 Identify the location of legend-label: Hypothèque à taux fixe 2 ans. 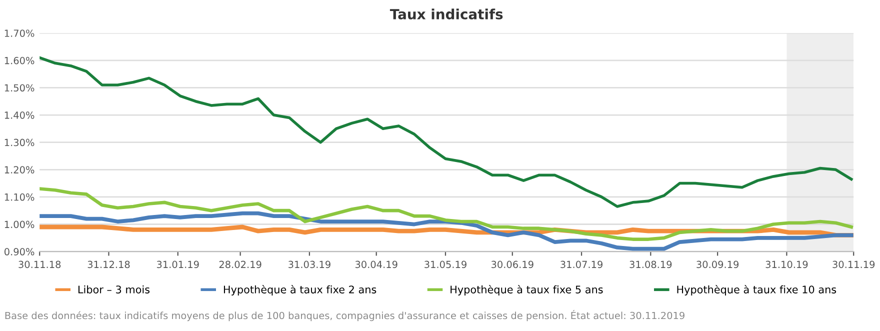
(300, 290).